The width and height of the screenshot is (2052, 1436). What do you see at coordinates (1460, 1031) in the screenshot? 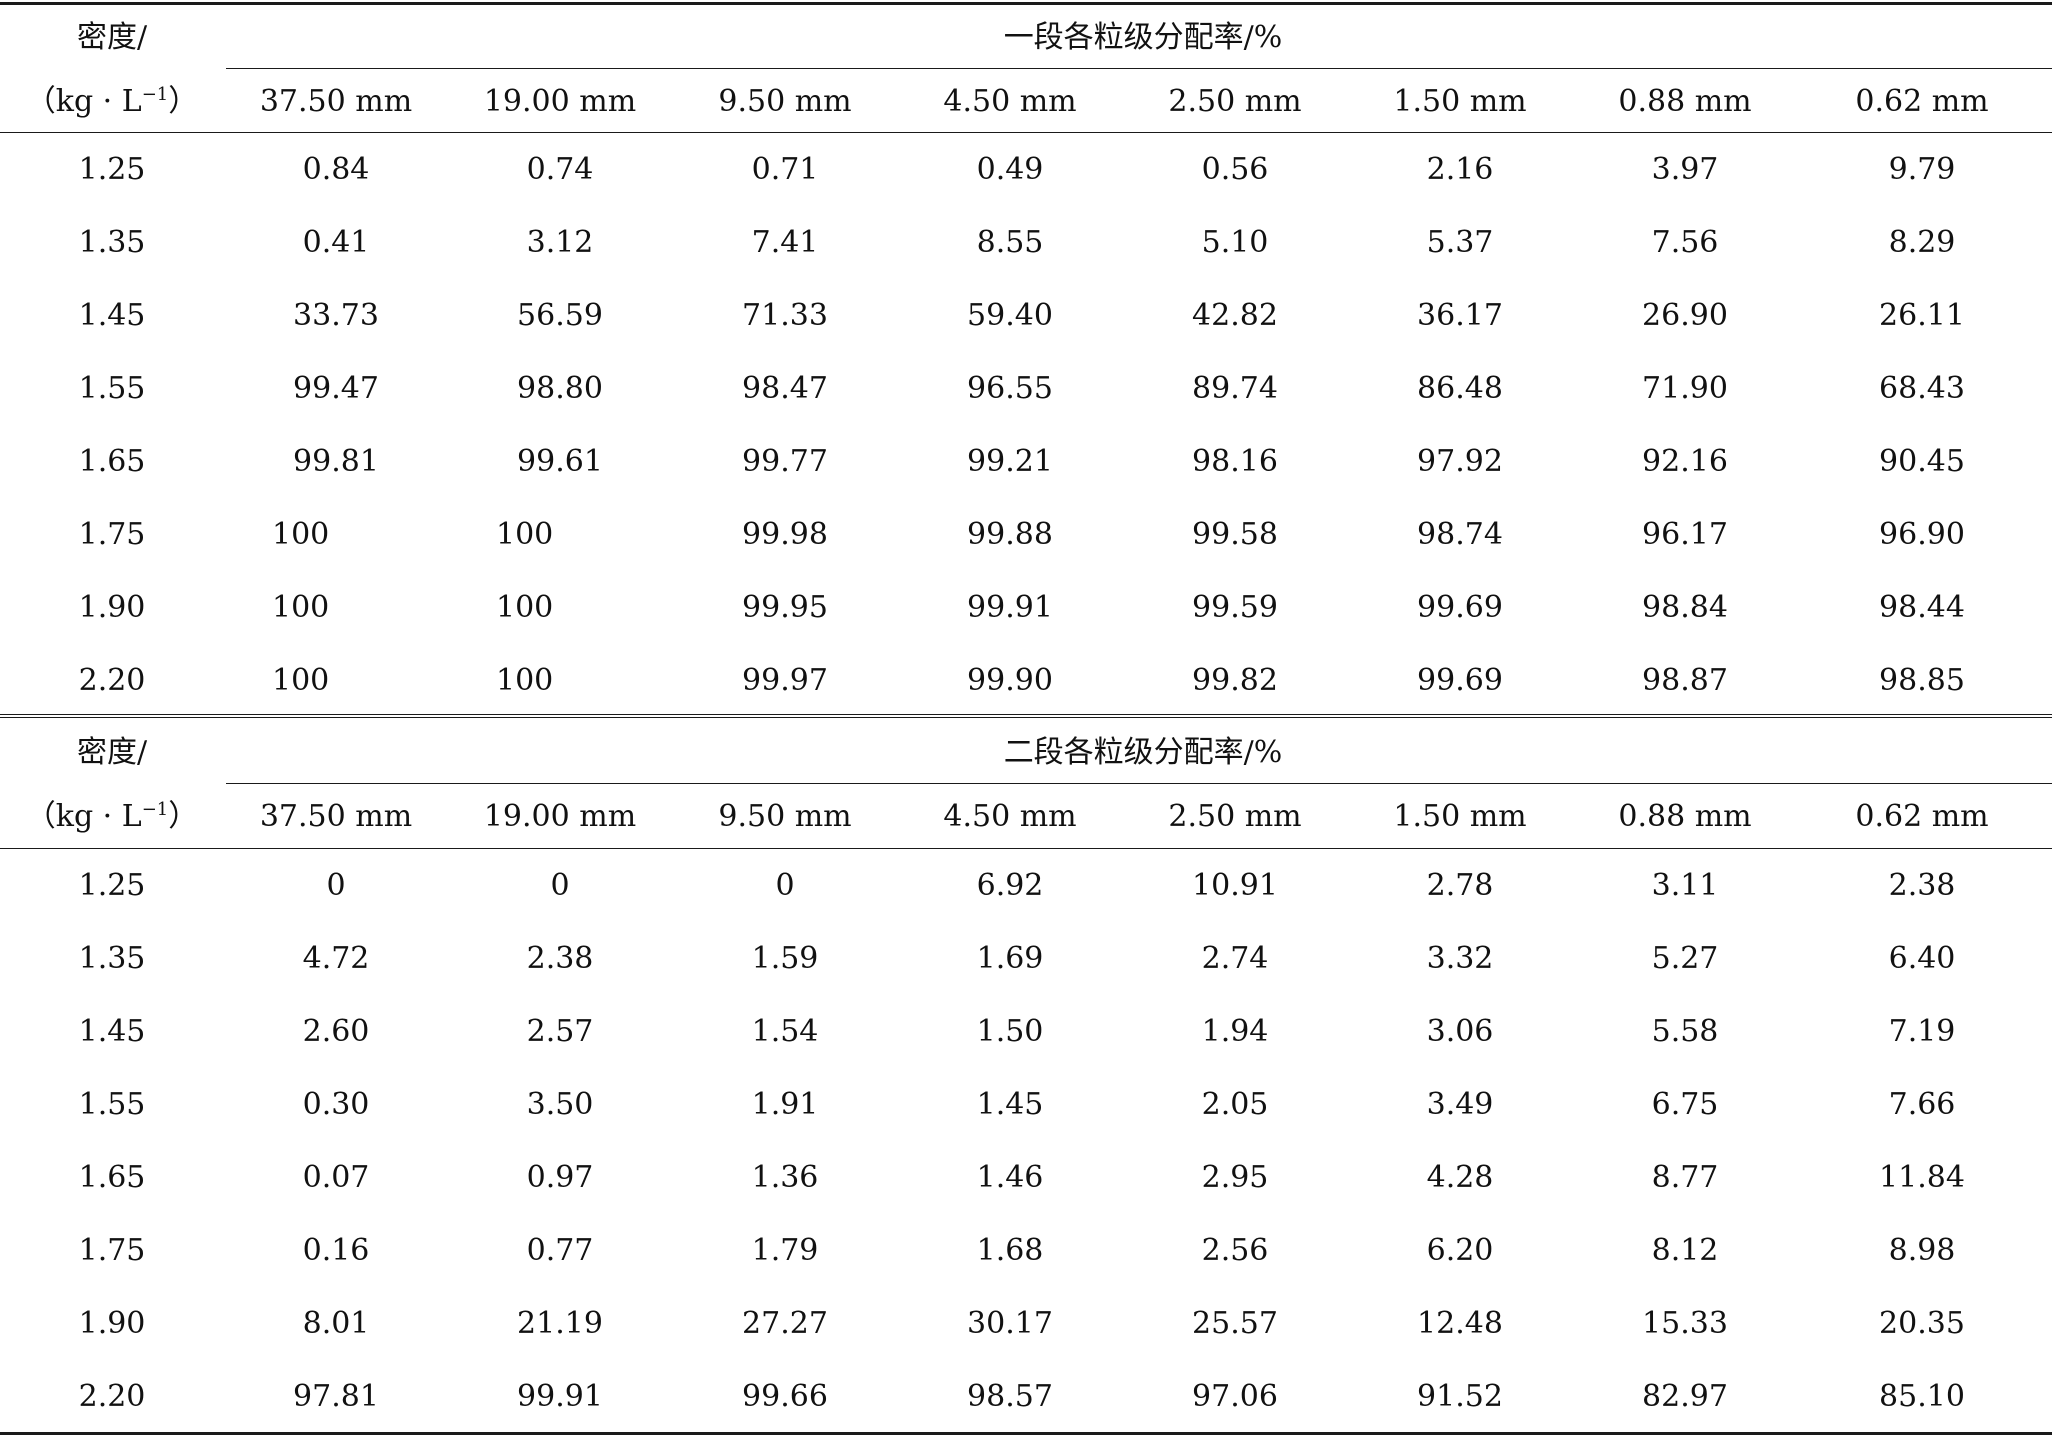
I see `table-cell: 3.06` at bounding box center [1460, 1031].